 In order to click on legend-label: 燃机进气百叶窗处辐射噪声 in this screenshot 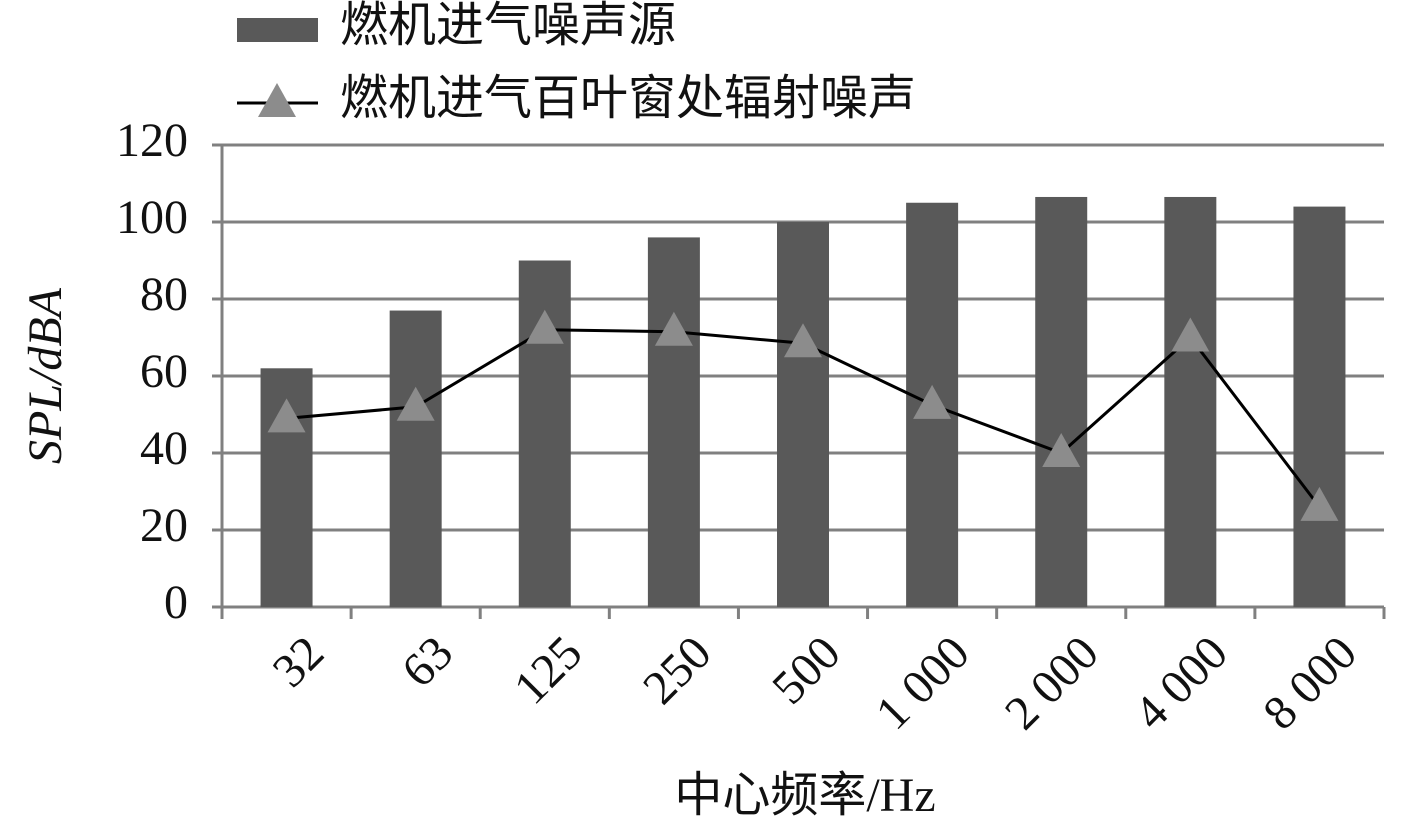, I will do `click(628, 98)`.